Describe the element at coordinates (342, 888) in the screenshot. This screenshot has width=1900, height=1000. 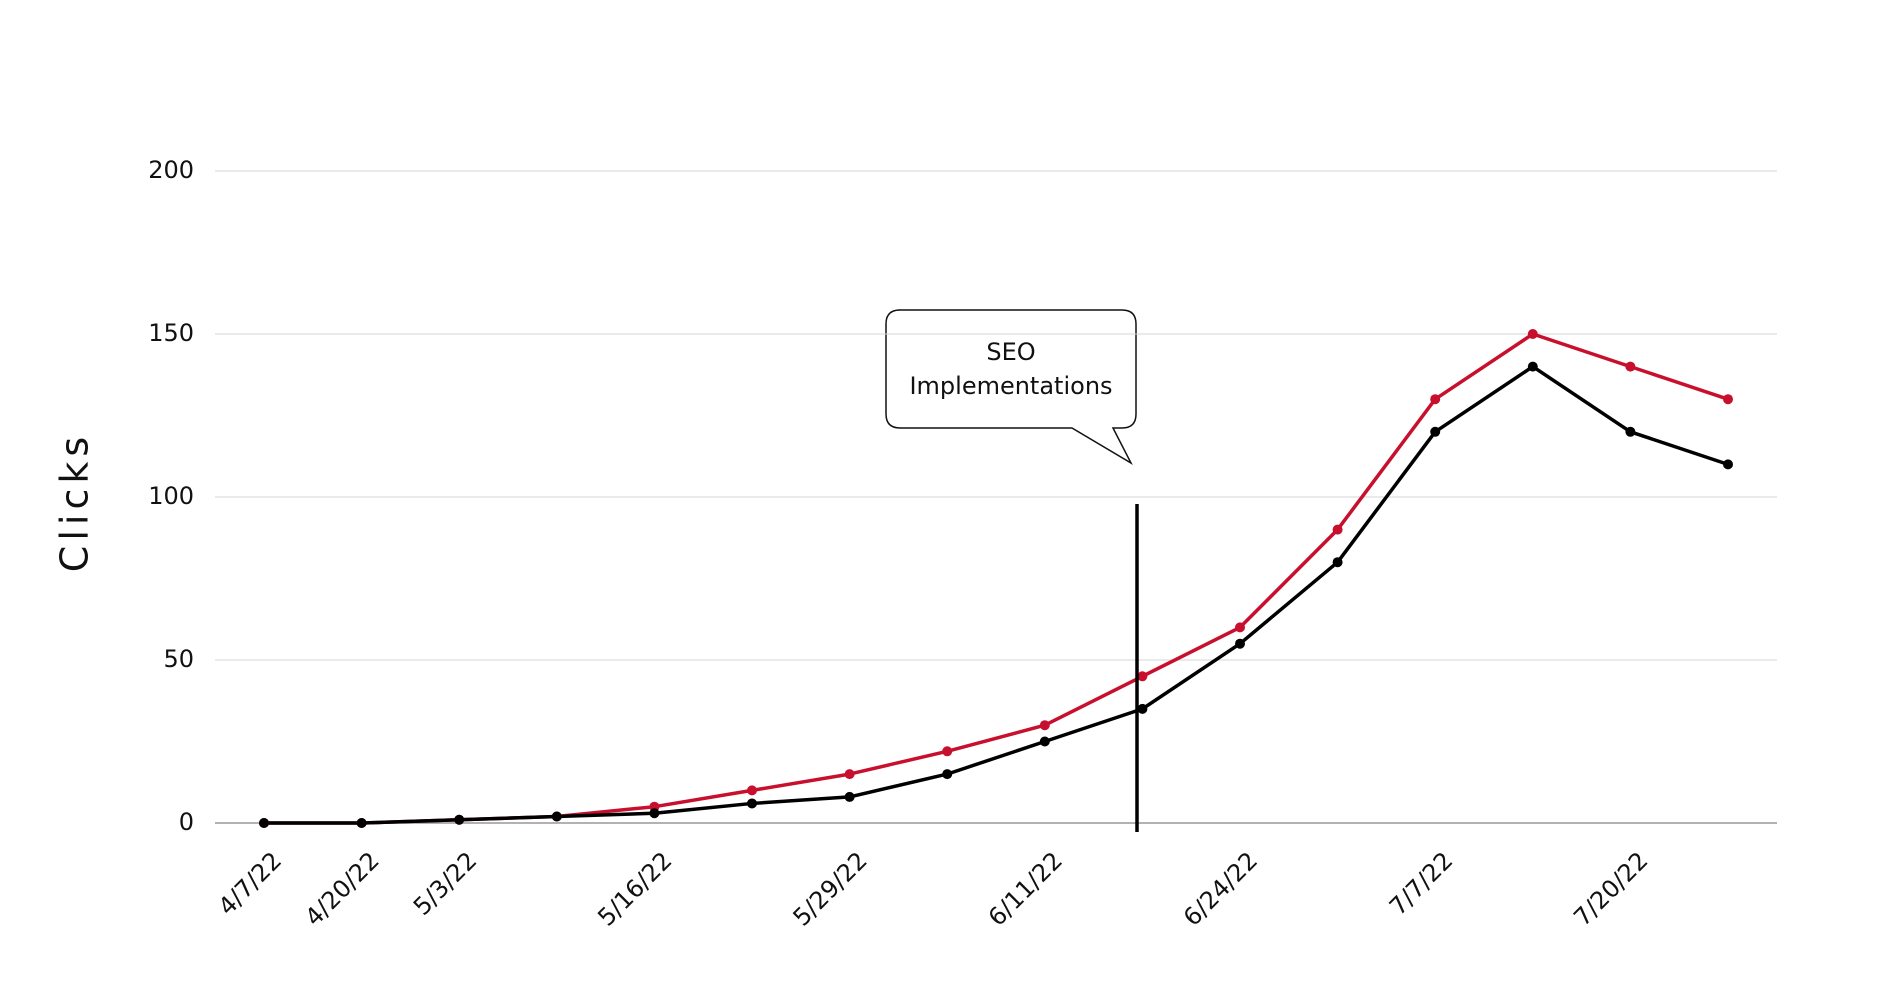
I see `x-tick-label: 4/20/22` at that location.